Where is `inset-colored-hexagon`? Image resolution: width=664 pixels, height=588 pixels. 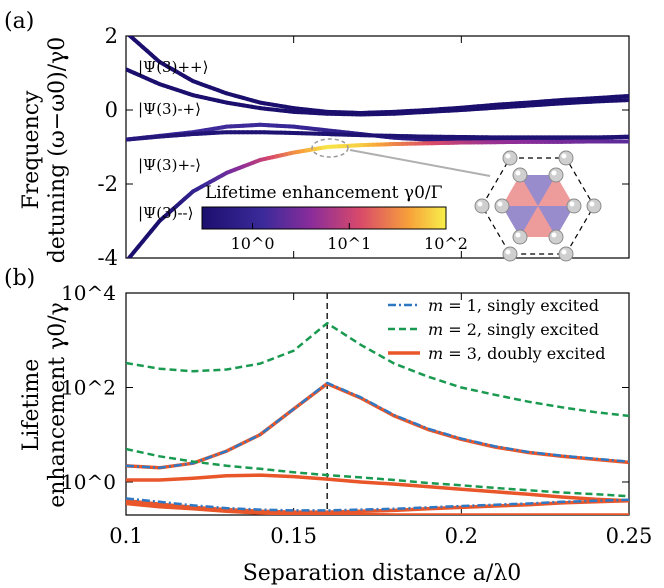
inset-colored-hexagon is located at coordinates (538, 206).